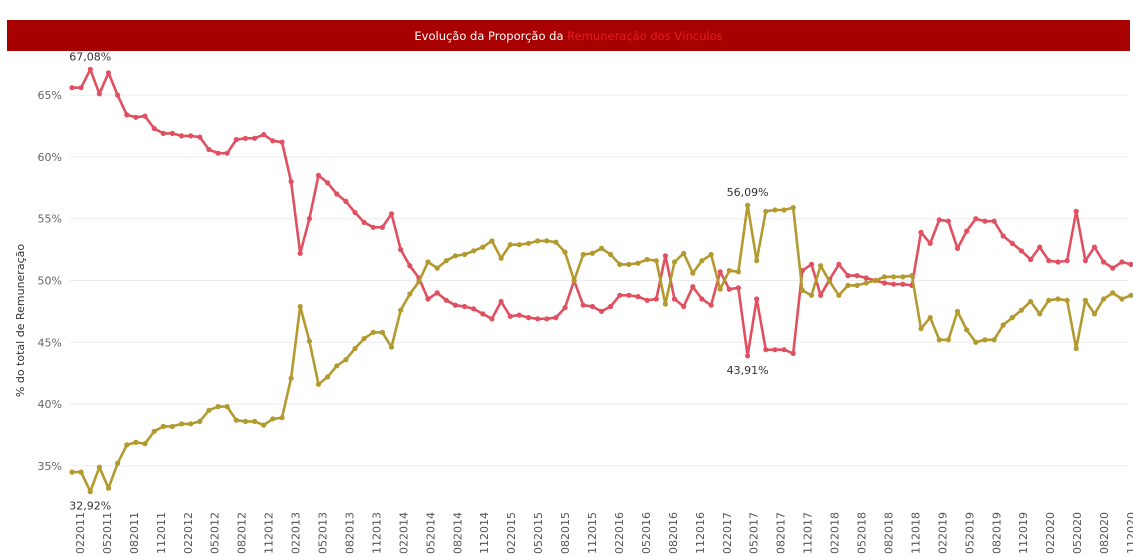  I want to click on chart-title-prefix: Evolução da Proporção da, so click(489, 35).